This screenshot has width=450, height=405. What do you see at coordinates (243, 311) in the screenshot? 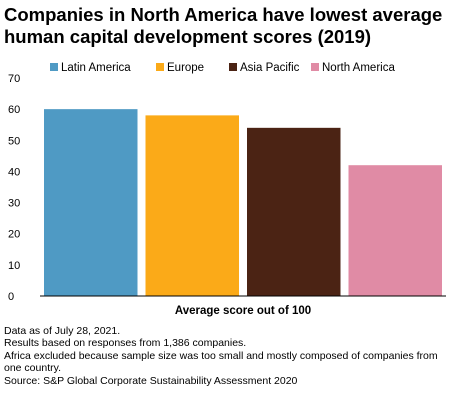
I see `x-axis-label: Average score out of 100` at bounding box center [243, 311].